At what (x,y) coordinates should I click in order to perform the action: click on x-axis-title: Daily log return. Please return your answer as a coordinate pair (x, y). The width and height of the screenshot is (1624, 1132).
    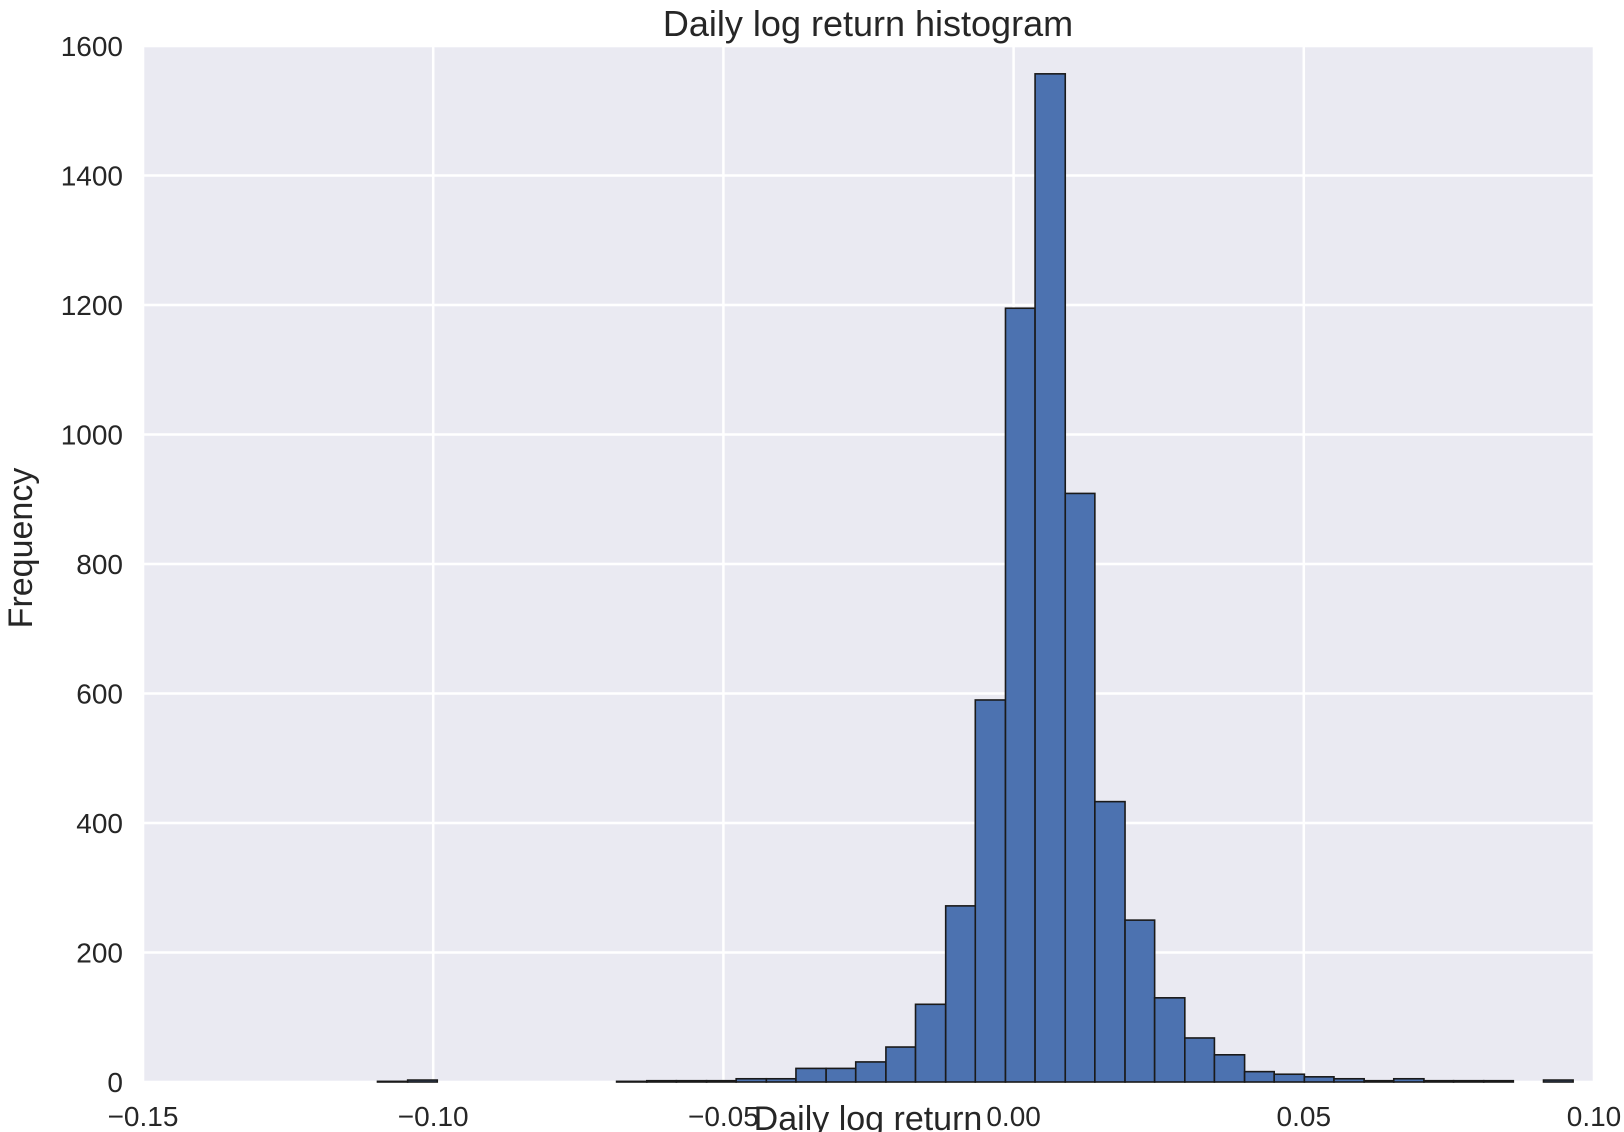
    Looking at the image, I should click on (868, 1116).